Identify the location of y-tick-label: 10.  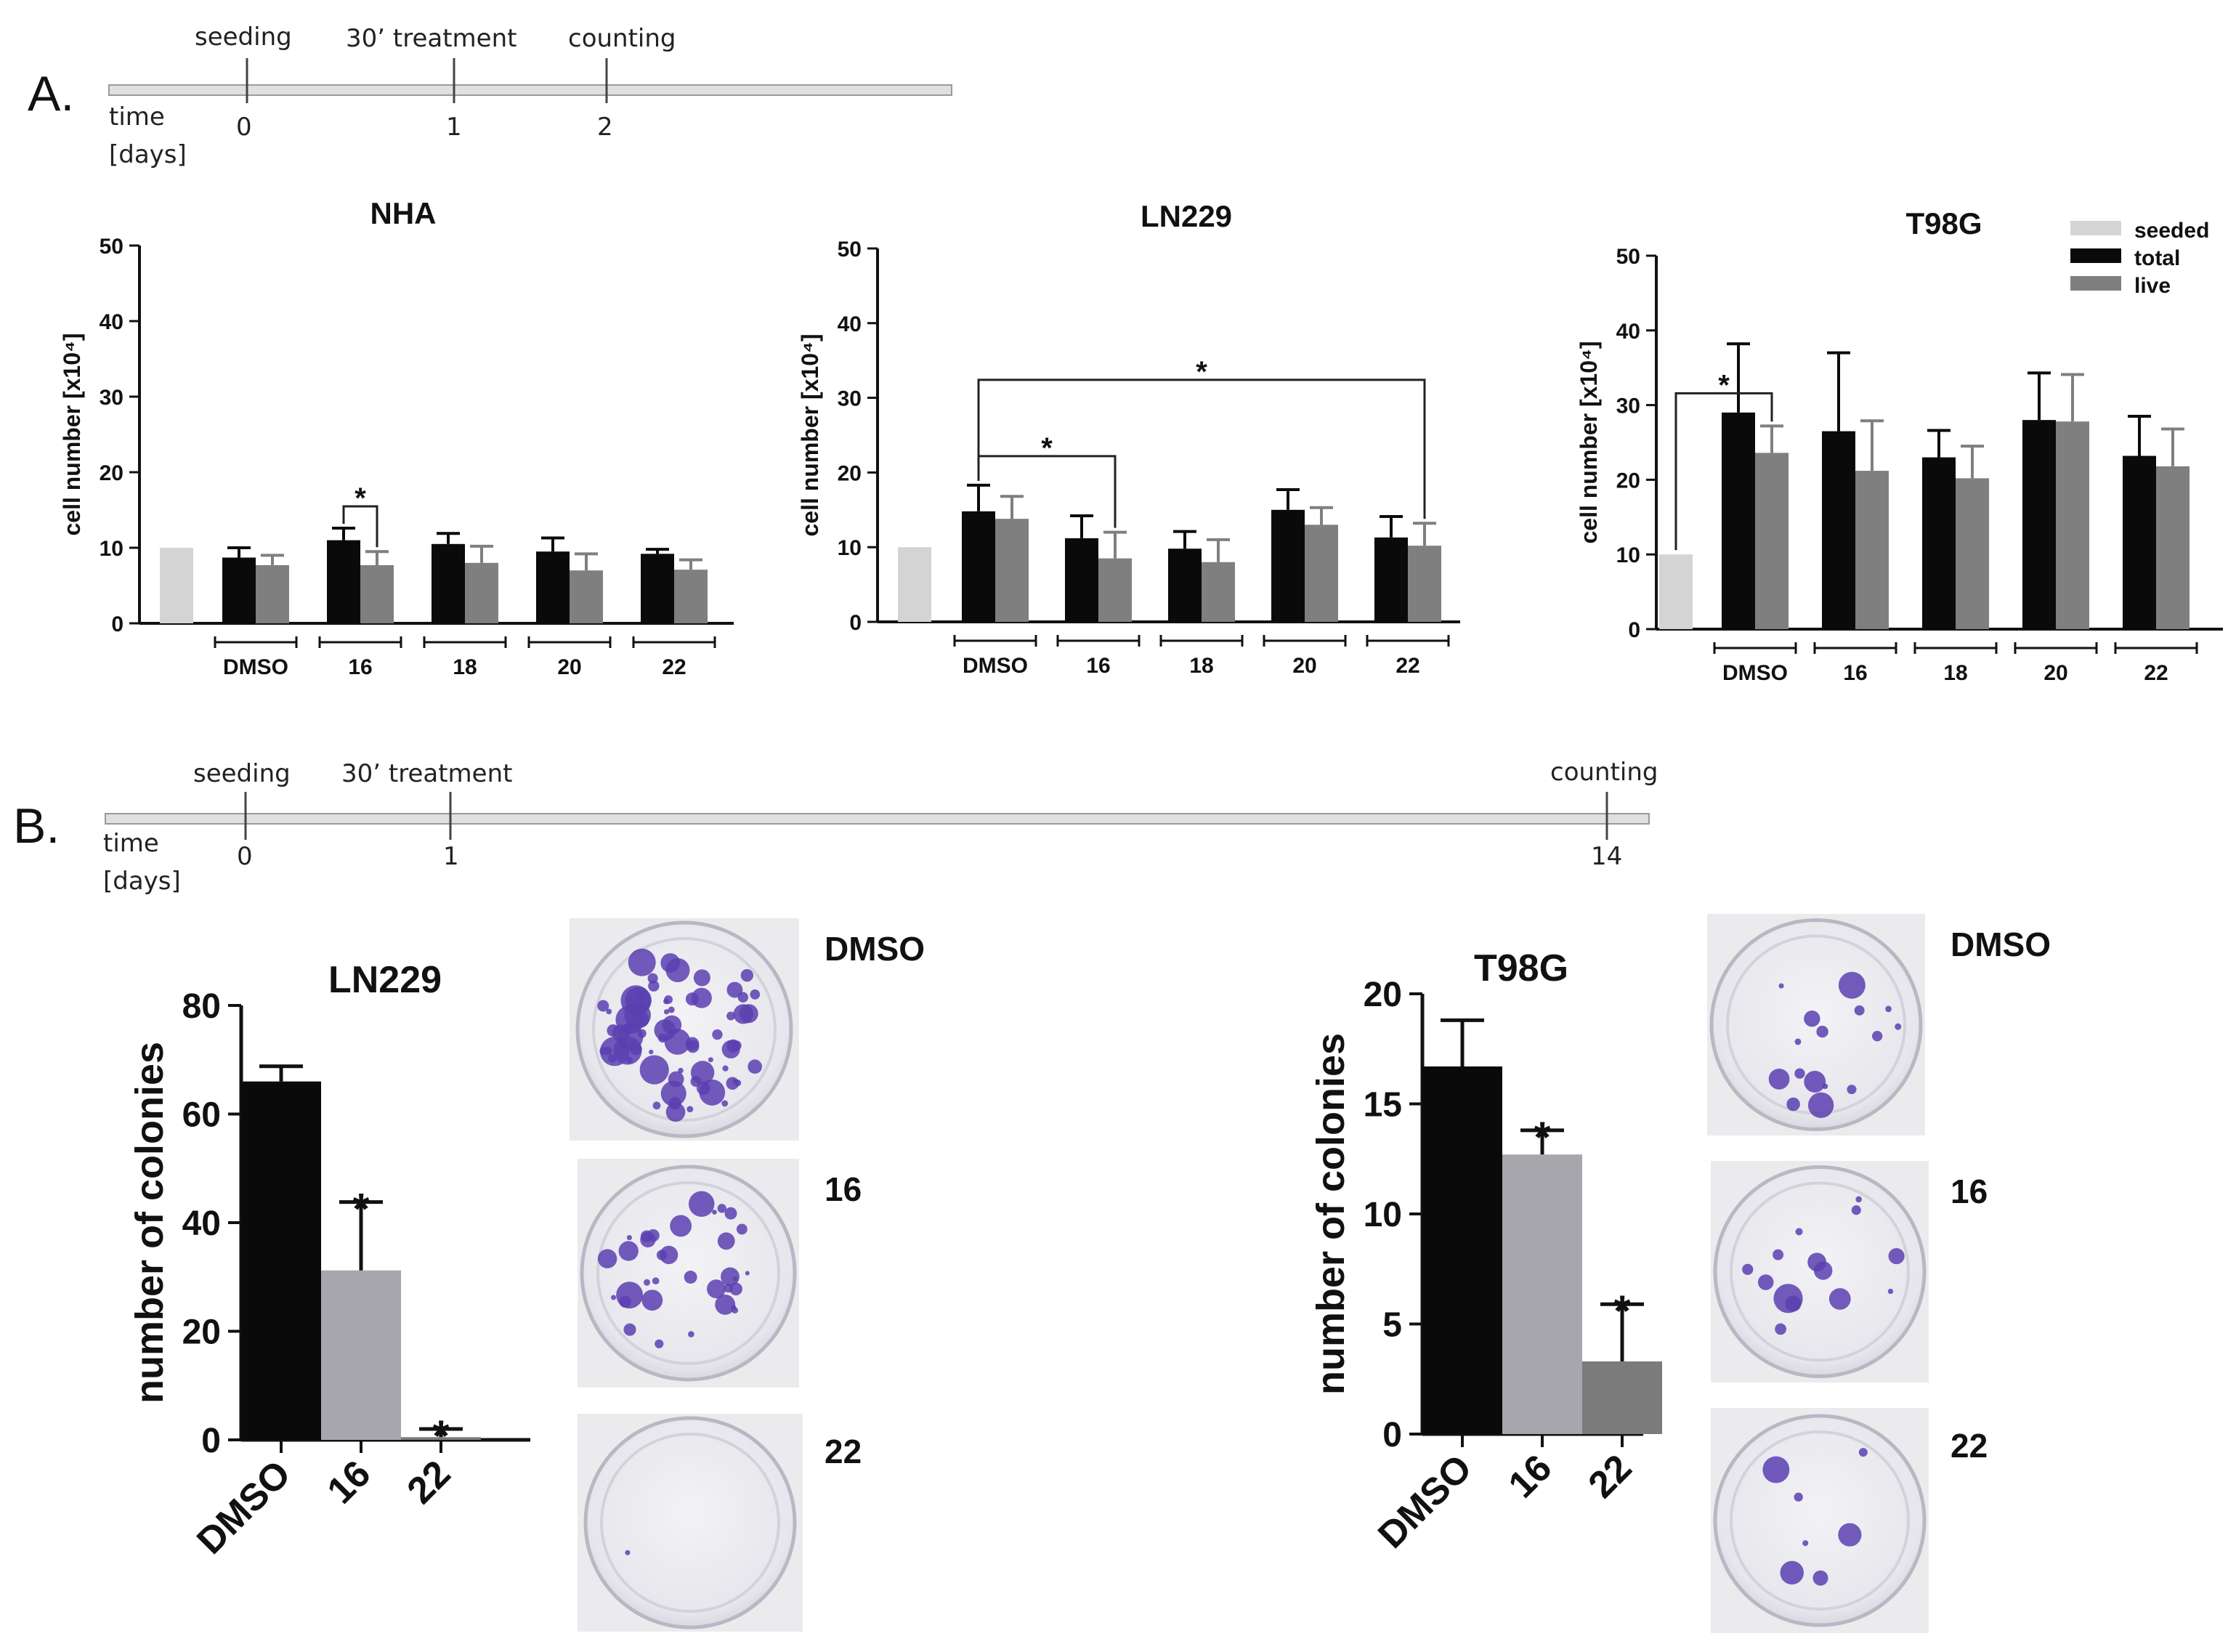
(111, 549).